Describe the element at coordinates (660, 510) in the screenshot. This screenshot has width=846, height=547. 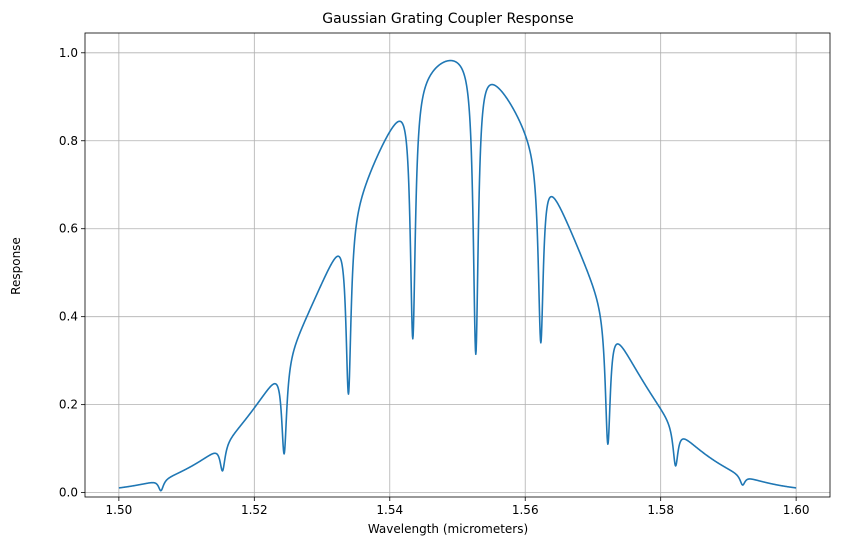
I see `x-tick-label: 1.58` at that location.